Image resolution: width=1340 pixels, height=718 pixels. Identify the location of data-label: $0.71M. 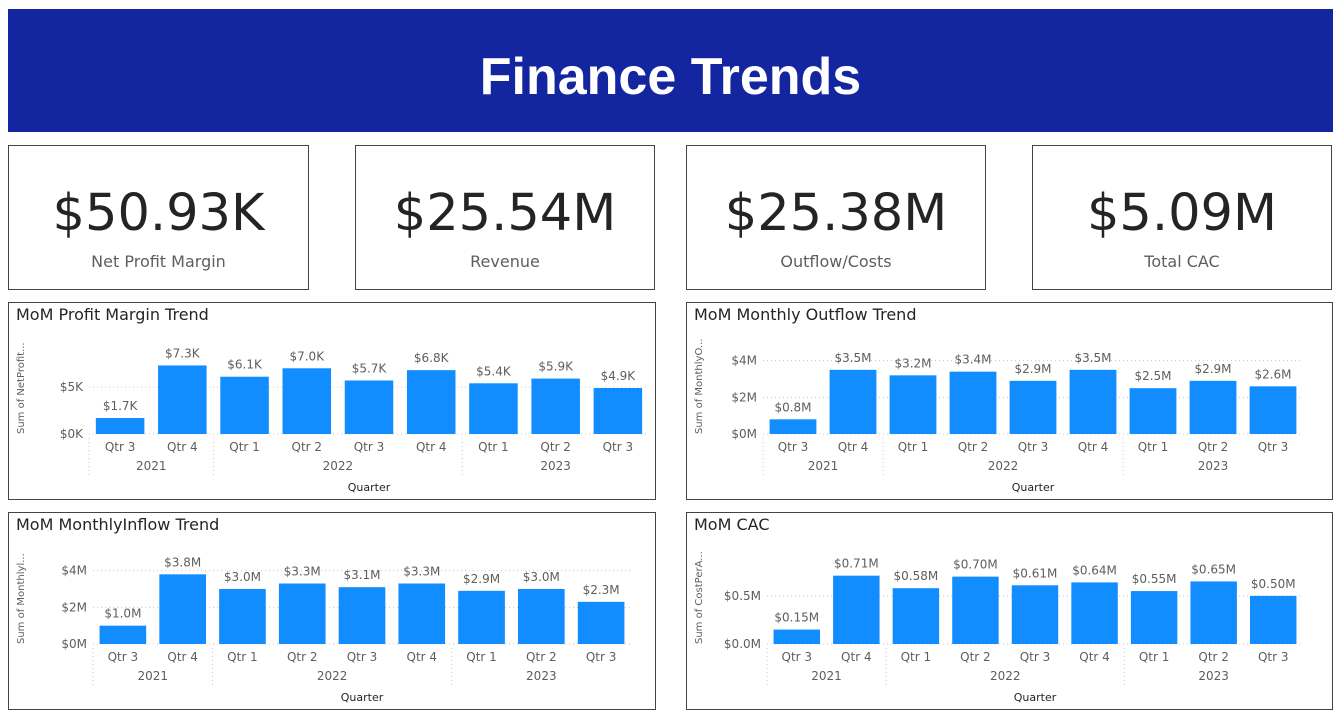
(856, 564).